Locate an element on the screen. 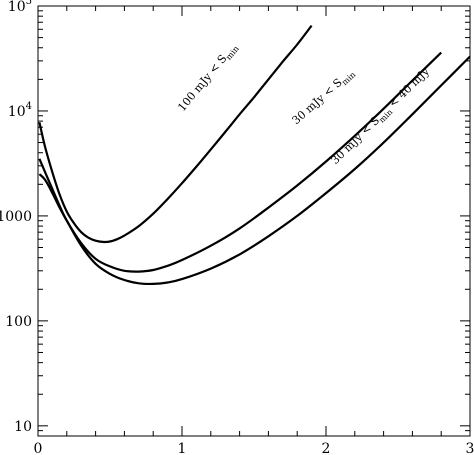  y-tick-label: 104 is located at coordinates (20, 110).